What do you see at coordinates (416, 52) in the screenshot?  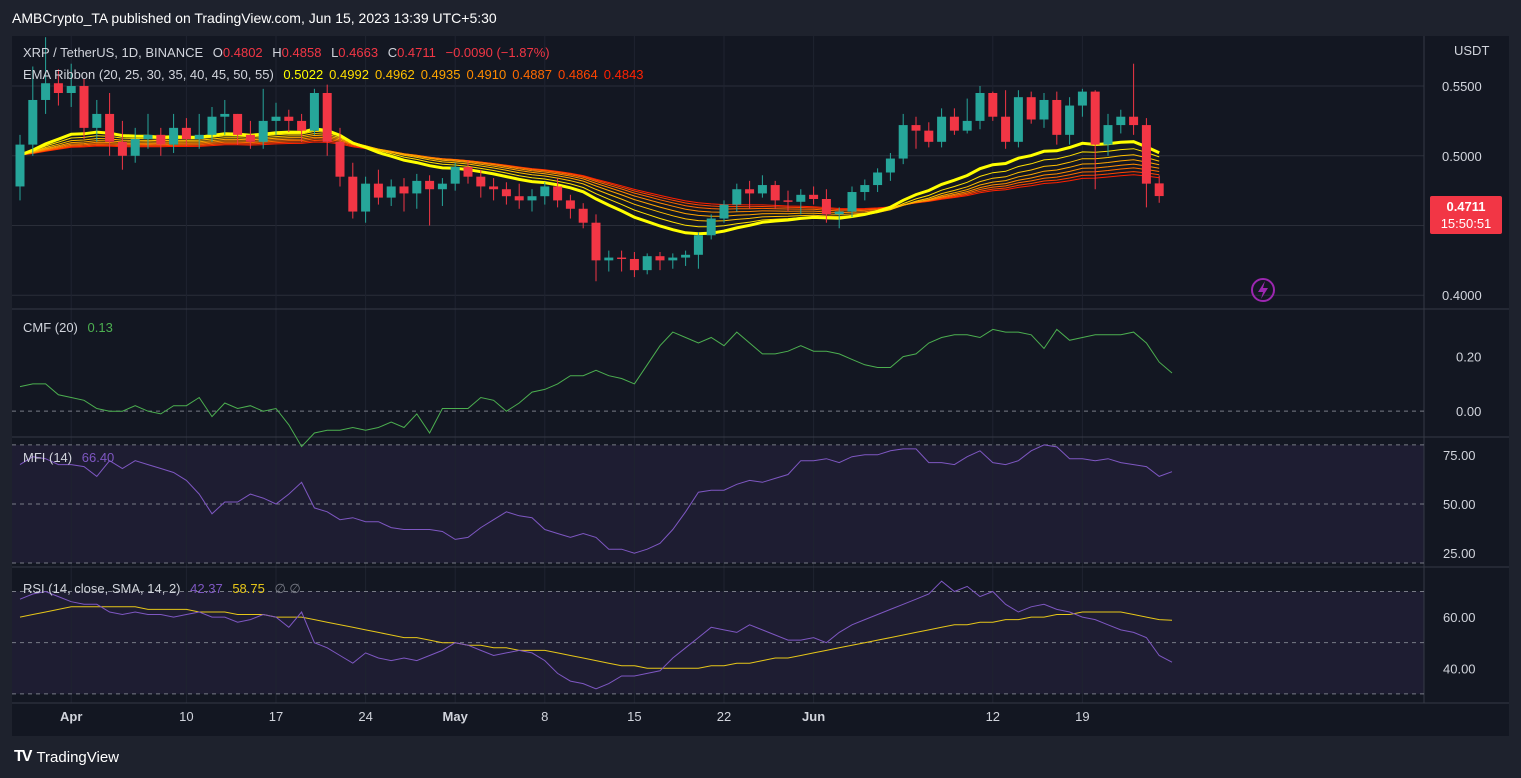 I see `close-value: 0.4711` at bounding box center [416, 52].